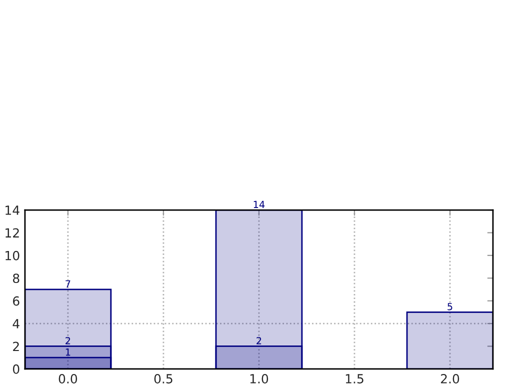 This screenshot has width=520, height=390. I want to click on y-tick-label: 0, so click(16, 369).